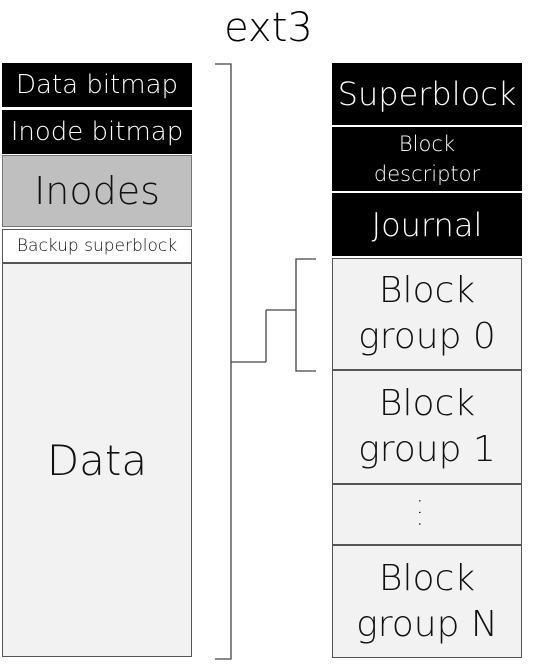 The width and height of the screenshot is (537, 666). I want to click on diagram-title: ext3, so click(268, 28).